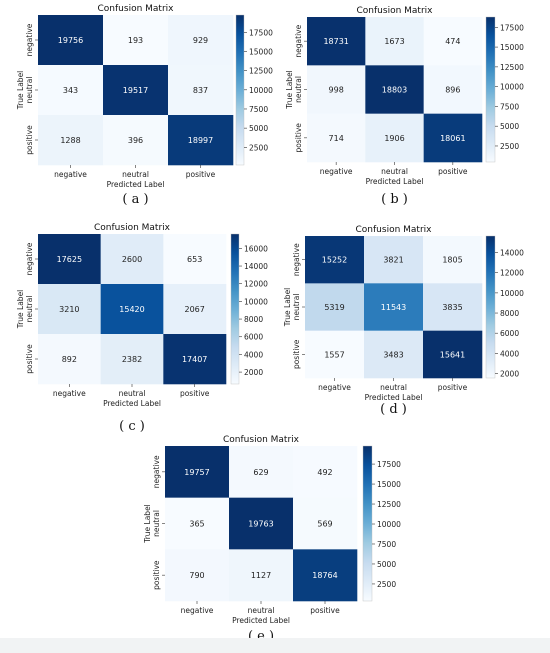 This screenshot has height=653, width=550. Describe the element at coordinates (256, 284) in the screenshot. I see `colorbar-tick-label: 12000` at that location.